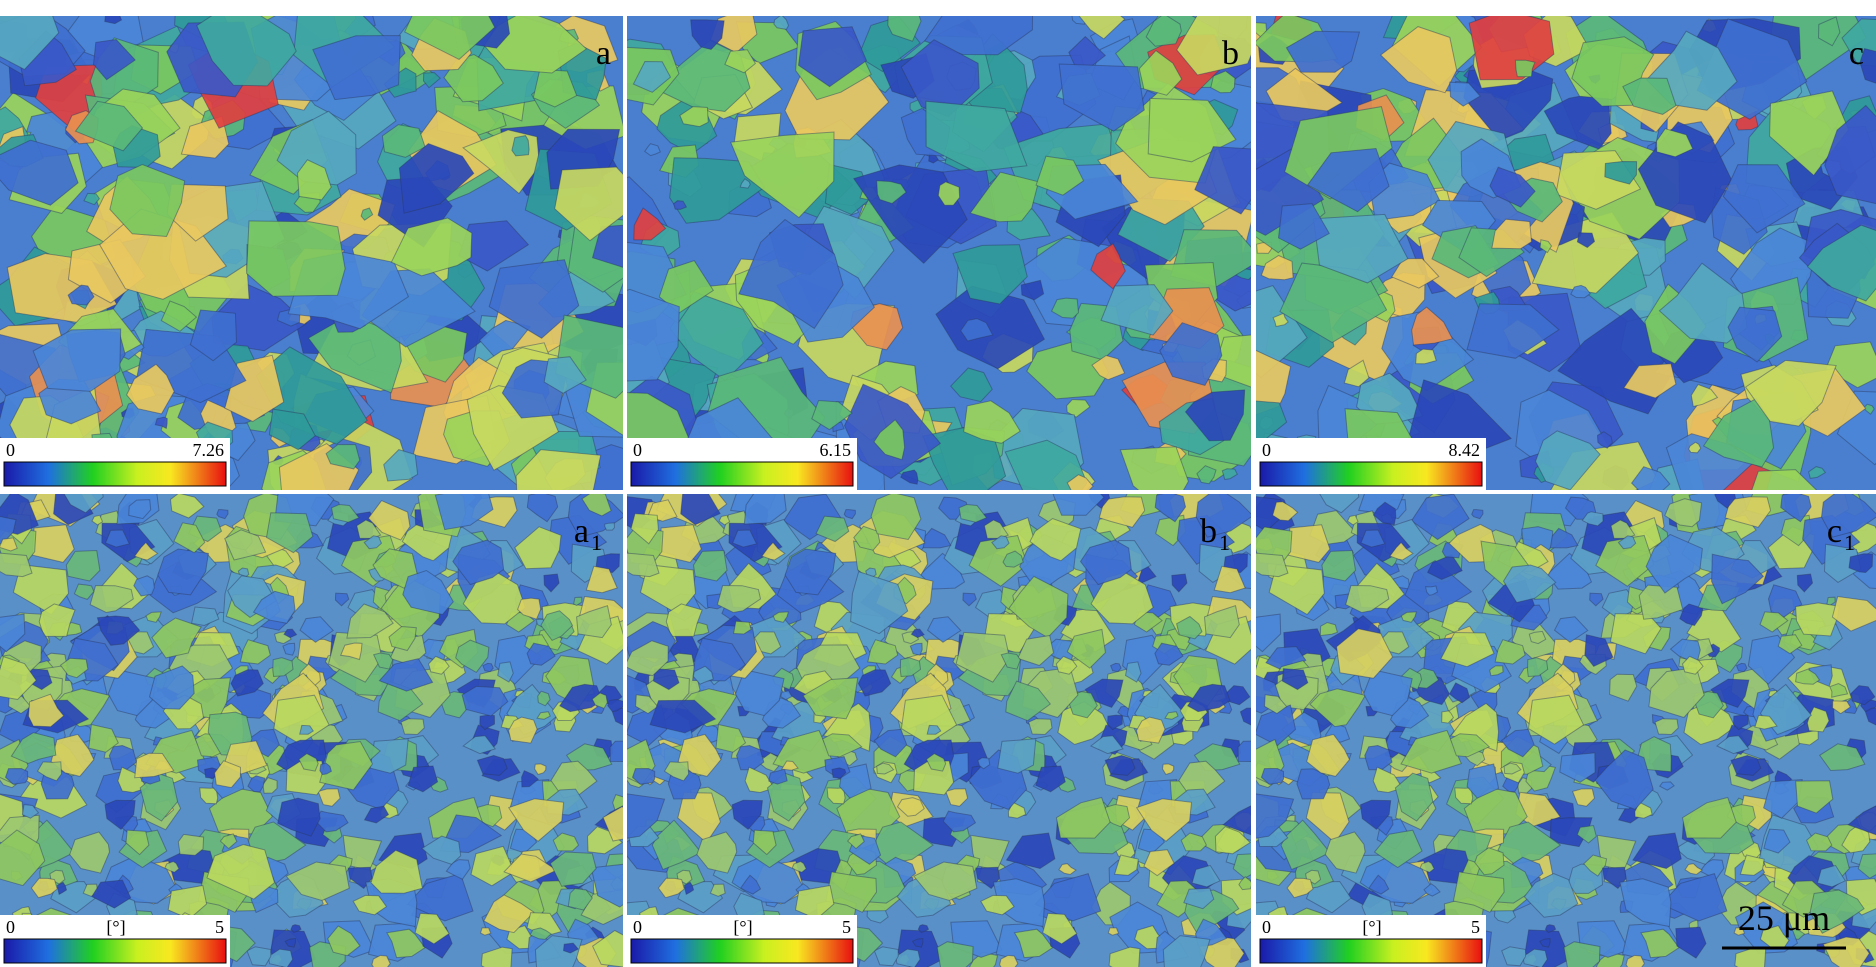  What do you see at coordinates (603, 53) in the screenshot?
I see `panel-label: a` at bounding box center [603, 53].